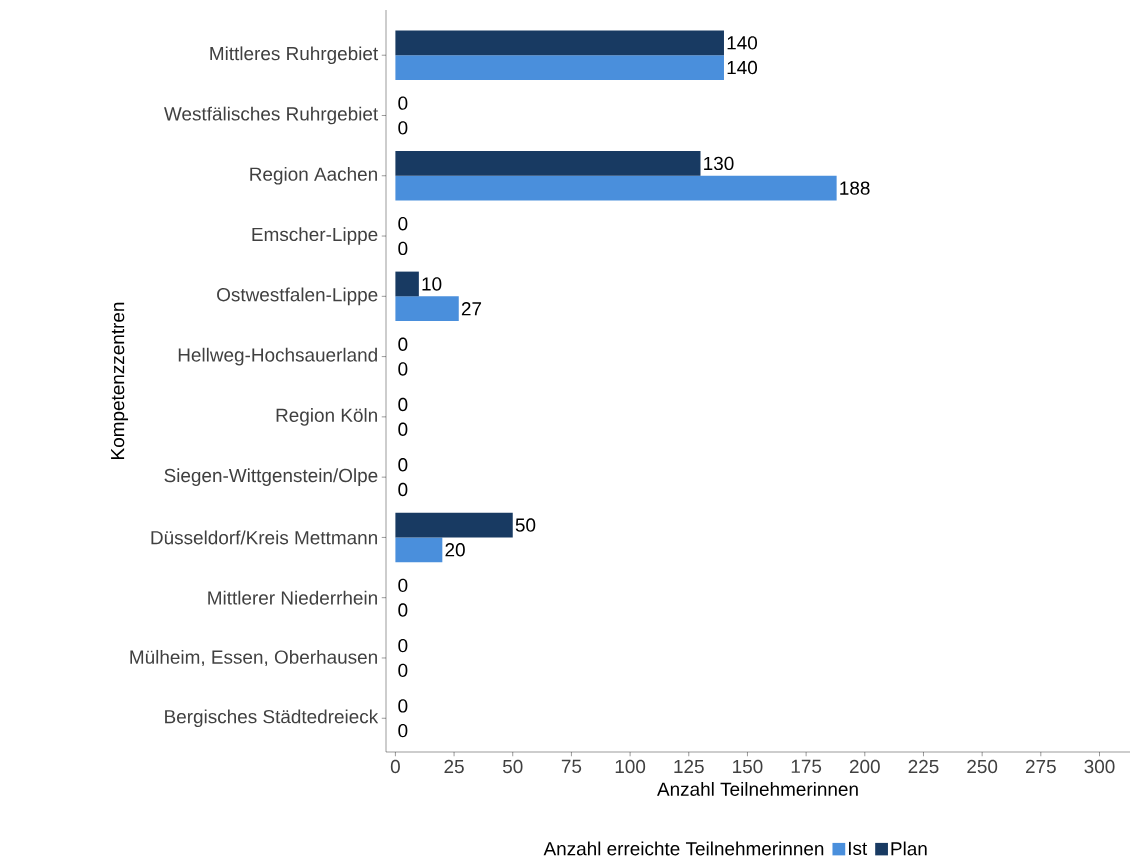 Image resolution: width=1137 pixels, height=861 pixels. Describe the element at coordinates (454, 766) in the screenshot. I see `x-tick-label: 25` at that location.